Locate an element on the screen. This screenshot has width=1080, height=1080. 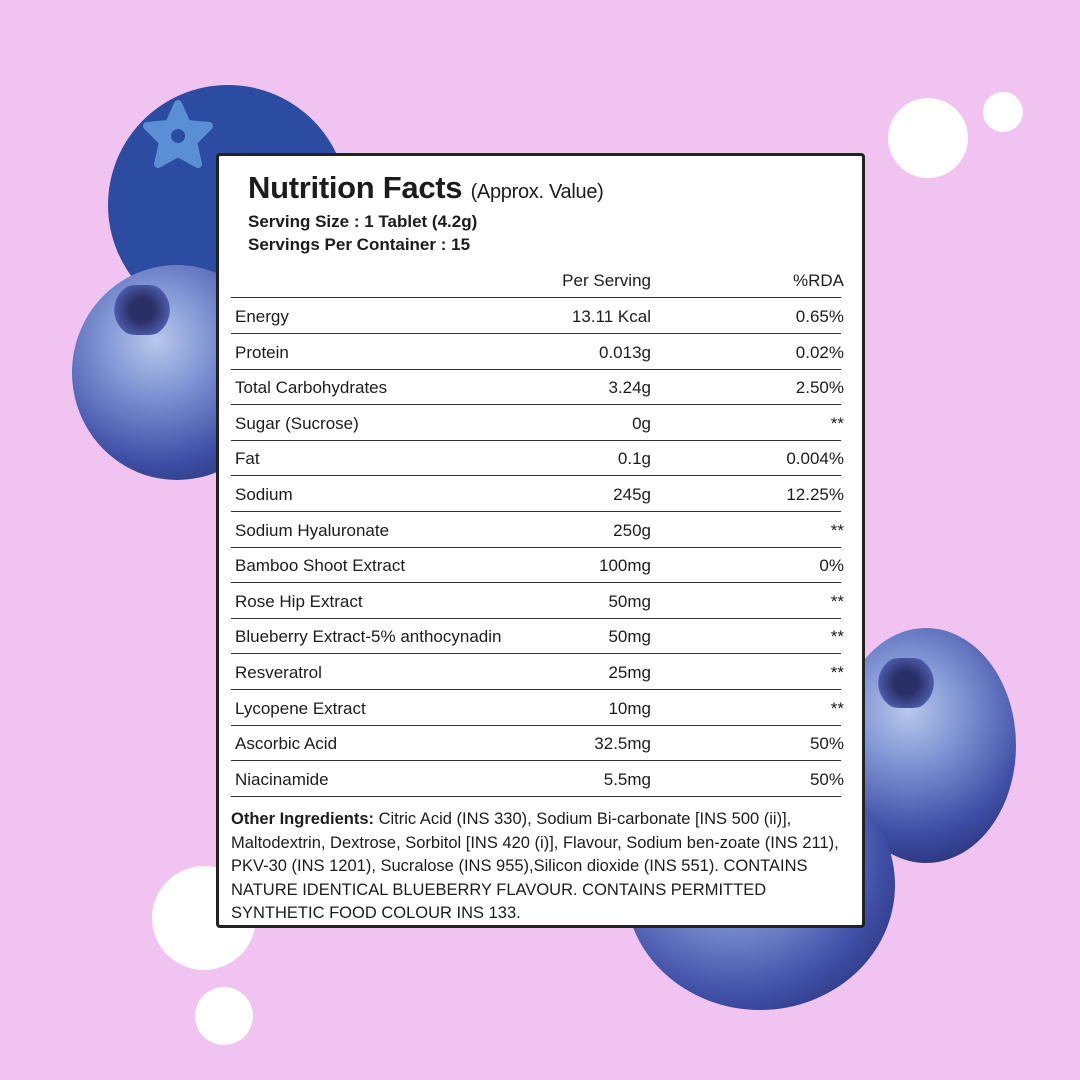
nutrient-name: Blueberry Extract-5% anthocynadin is located at coordinates (368, 637).